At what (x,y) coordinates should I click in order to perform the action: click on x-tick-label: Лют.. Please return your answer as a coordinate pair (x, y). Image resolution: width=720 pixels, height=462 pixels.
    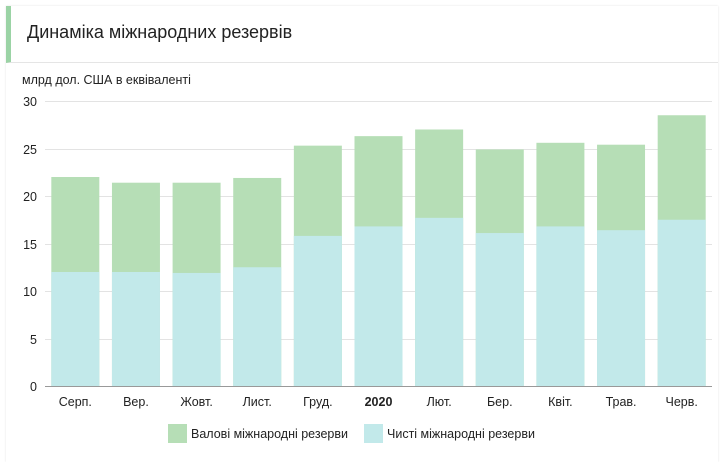
    Looking at the image, I should click on (439, 402).